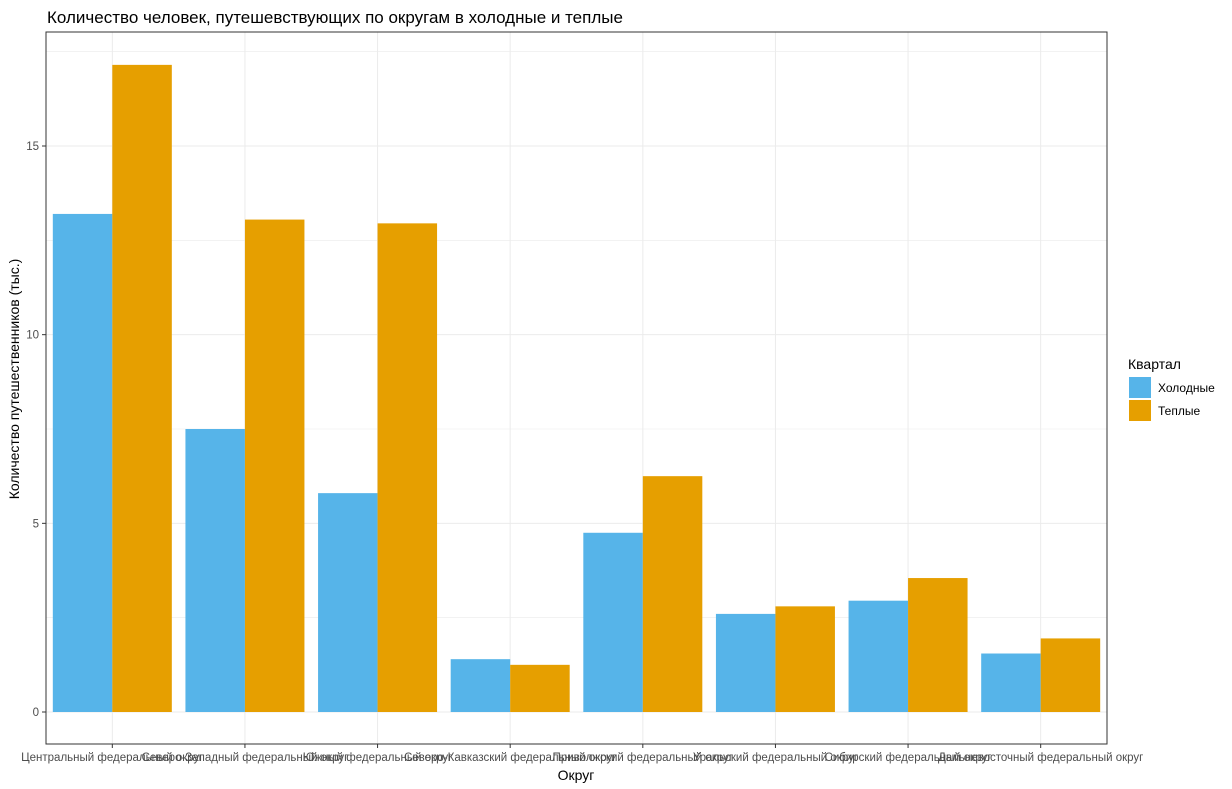  I want to click on y-tick-label: 0, so click(36, 713).